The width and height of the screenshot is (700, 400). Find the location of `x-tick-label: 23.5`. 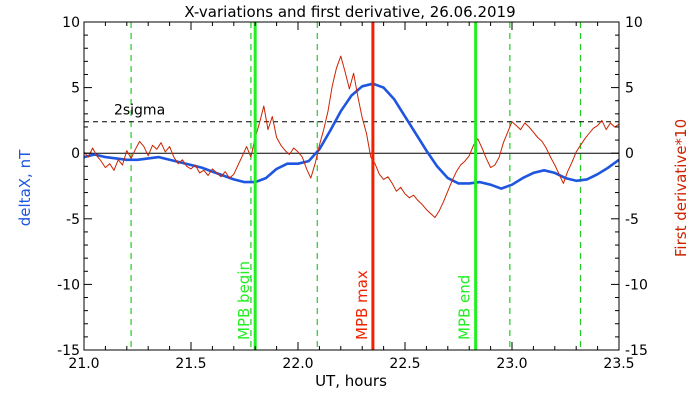

x-tick-label: 23.5 is located at coordinates (618, 364).